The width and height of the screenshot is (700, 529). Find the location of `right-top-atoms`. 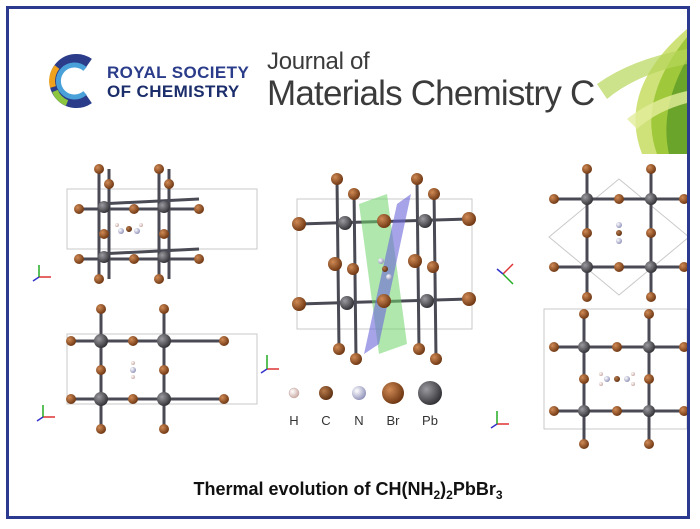

right-top-atoms is located at coordinates (618, 233).